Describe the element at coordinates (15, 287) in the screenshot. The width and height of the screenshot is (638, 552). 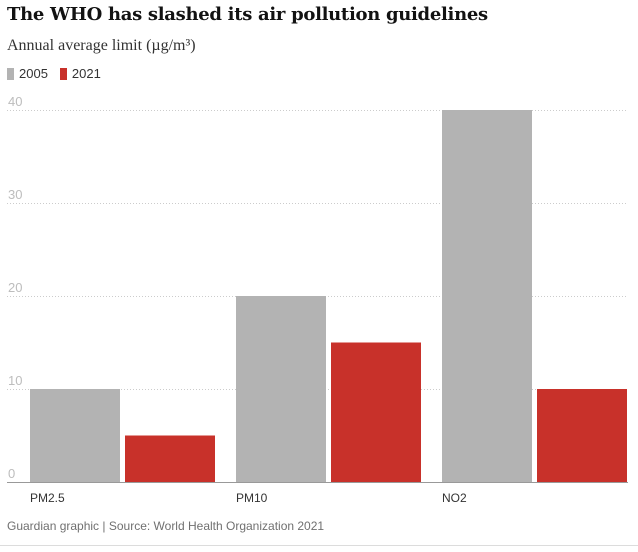
I see `y-tick-label-20: 20` at that location.